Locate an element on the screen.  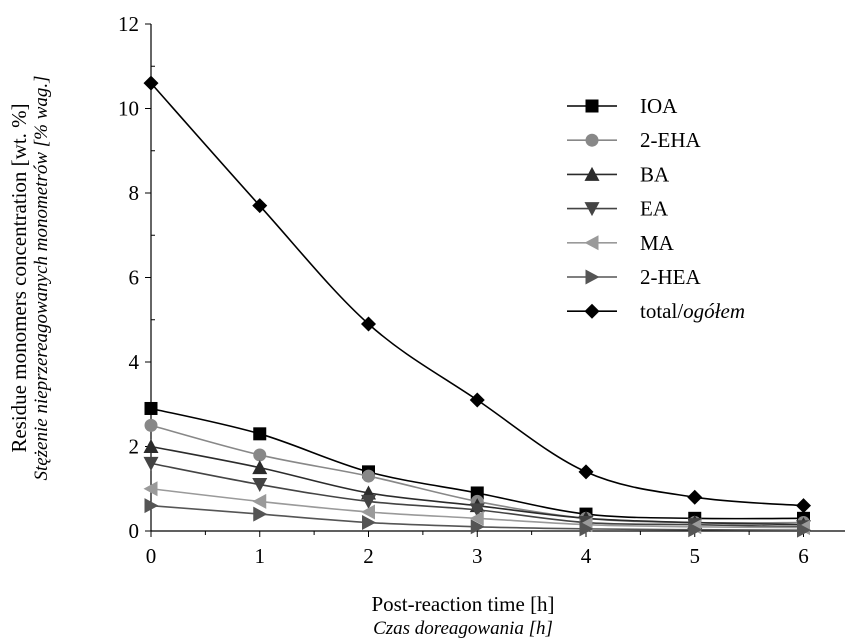
x-tick-label: 4 is located at coordinates (586, 556).